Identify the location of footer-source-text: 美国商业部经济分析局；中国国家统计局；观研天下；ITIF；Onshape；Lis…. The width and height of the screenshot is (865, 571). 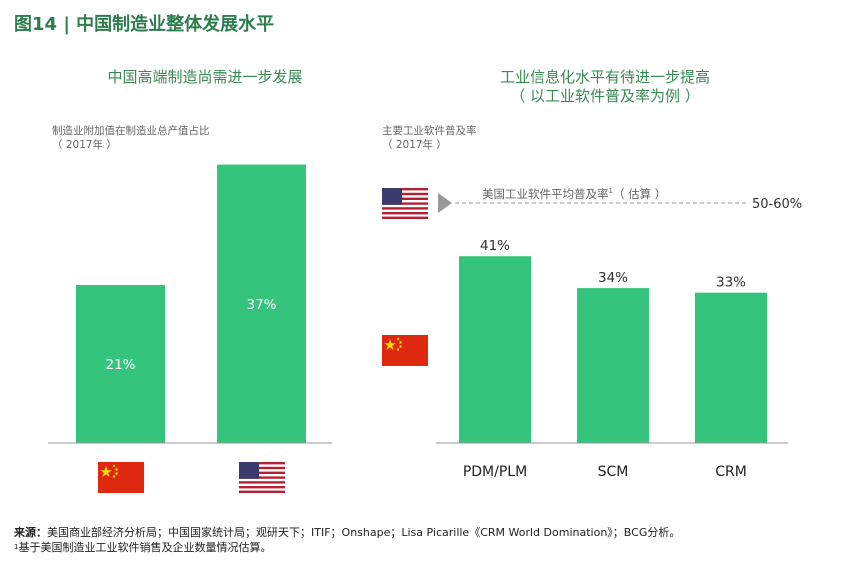
(364, 532).